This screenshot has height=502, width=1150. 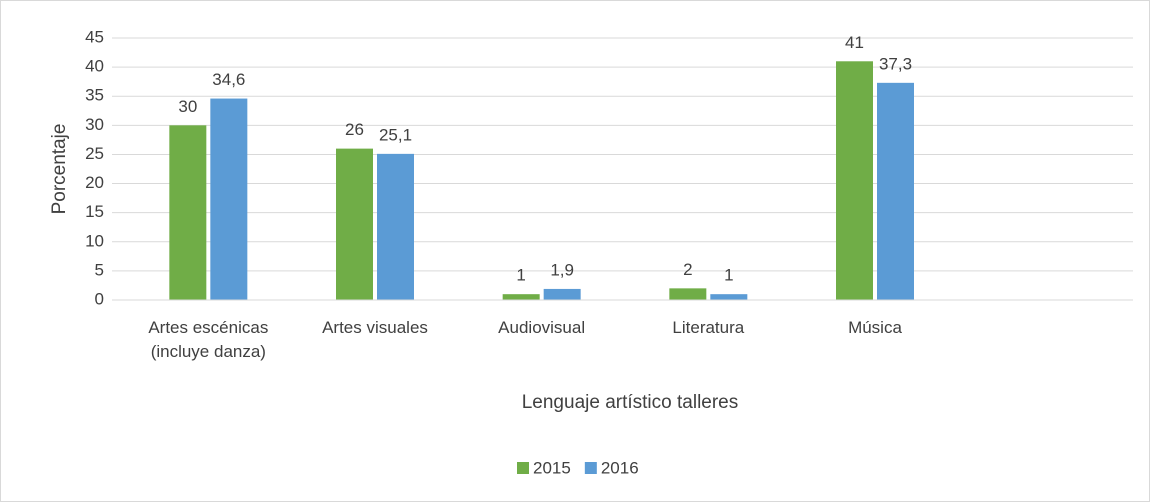 What do you see at coordinates (552, 467) in the screenshot?
I see `legend-label: 2015` at bounding box center [552, 467].